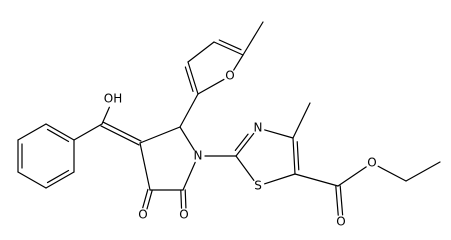  I want to click on atom-label: OH, so click(113, 99).